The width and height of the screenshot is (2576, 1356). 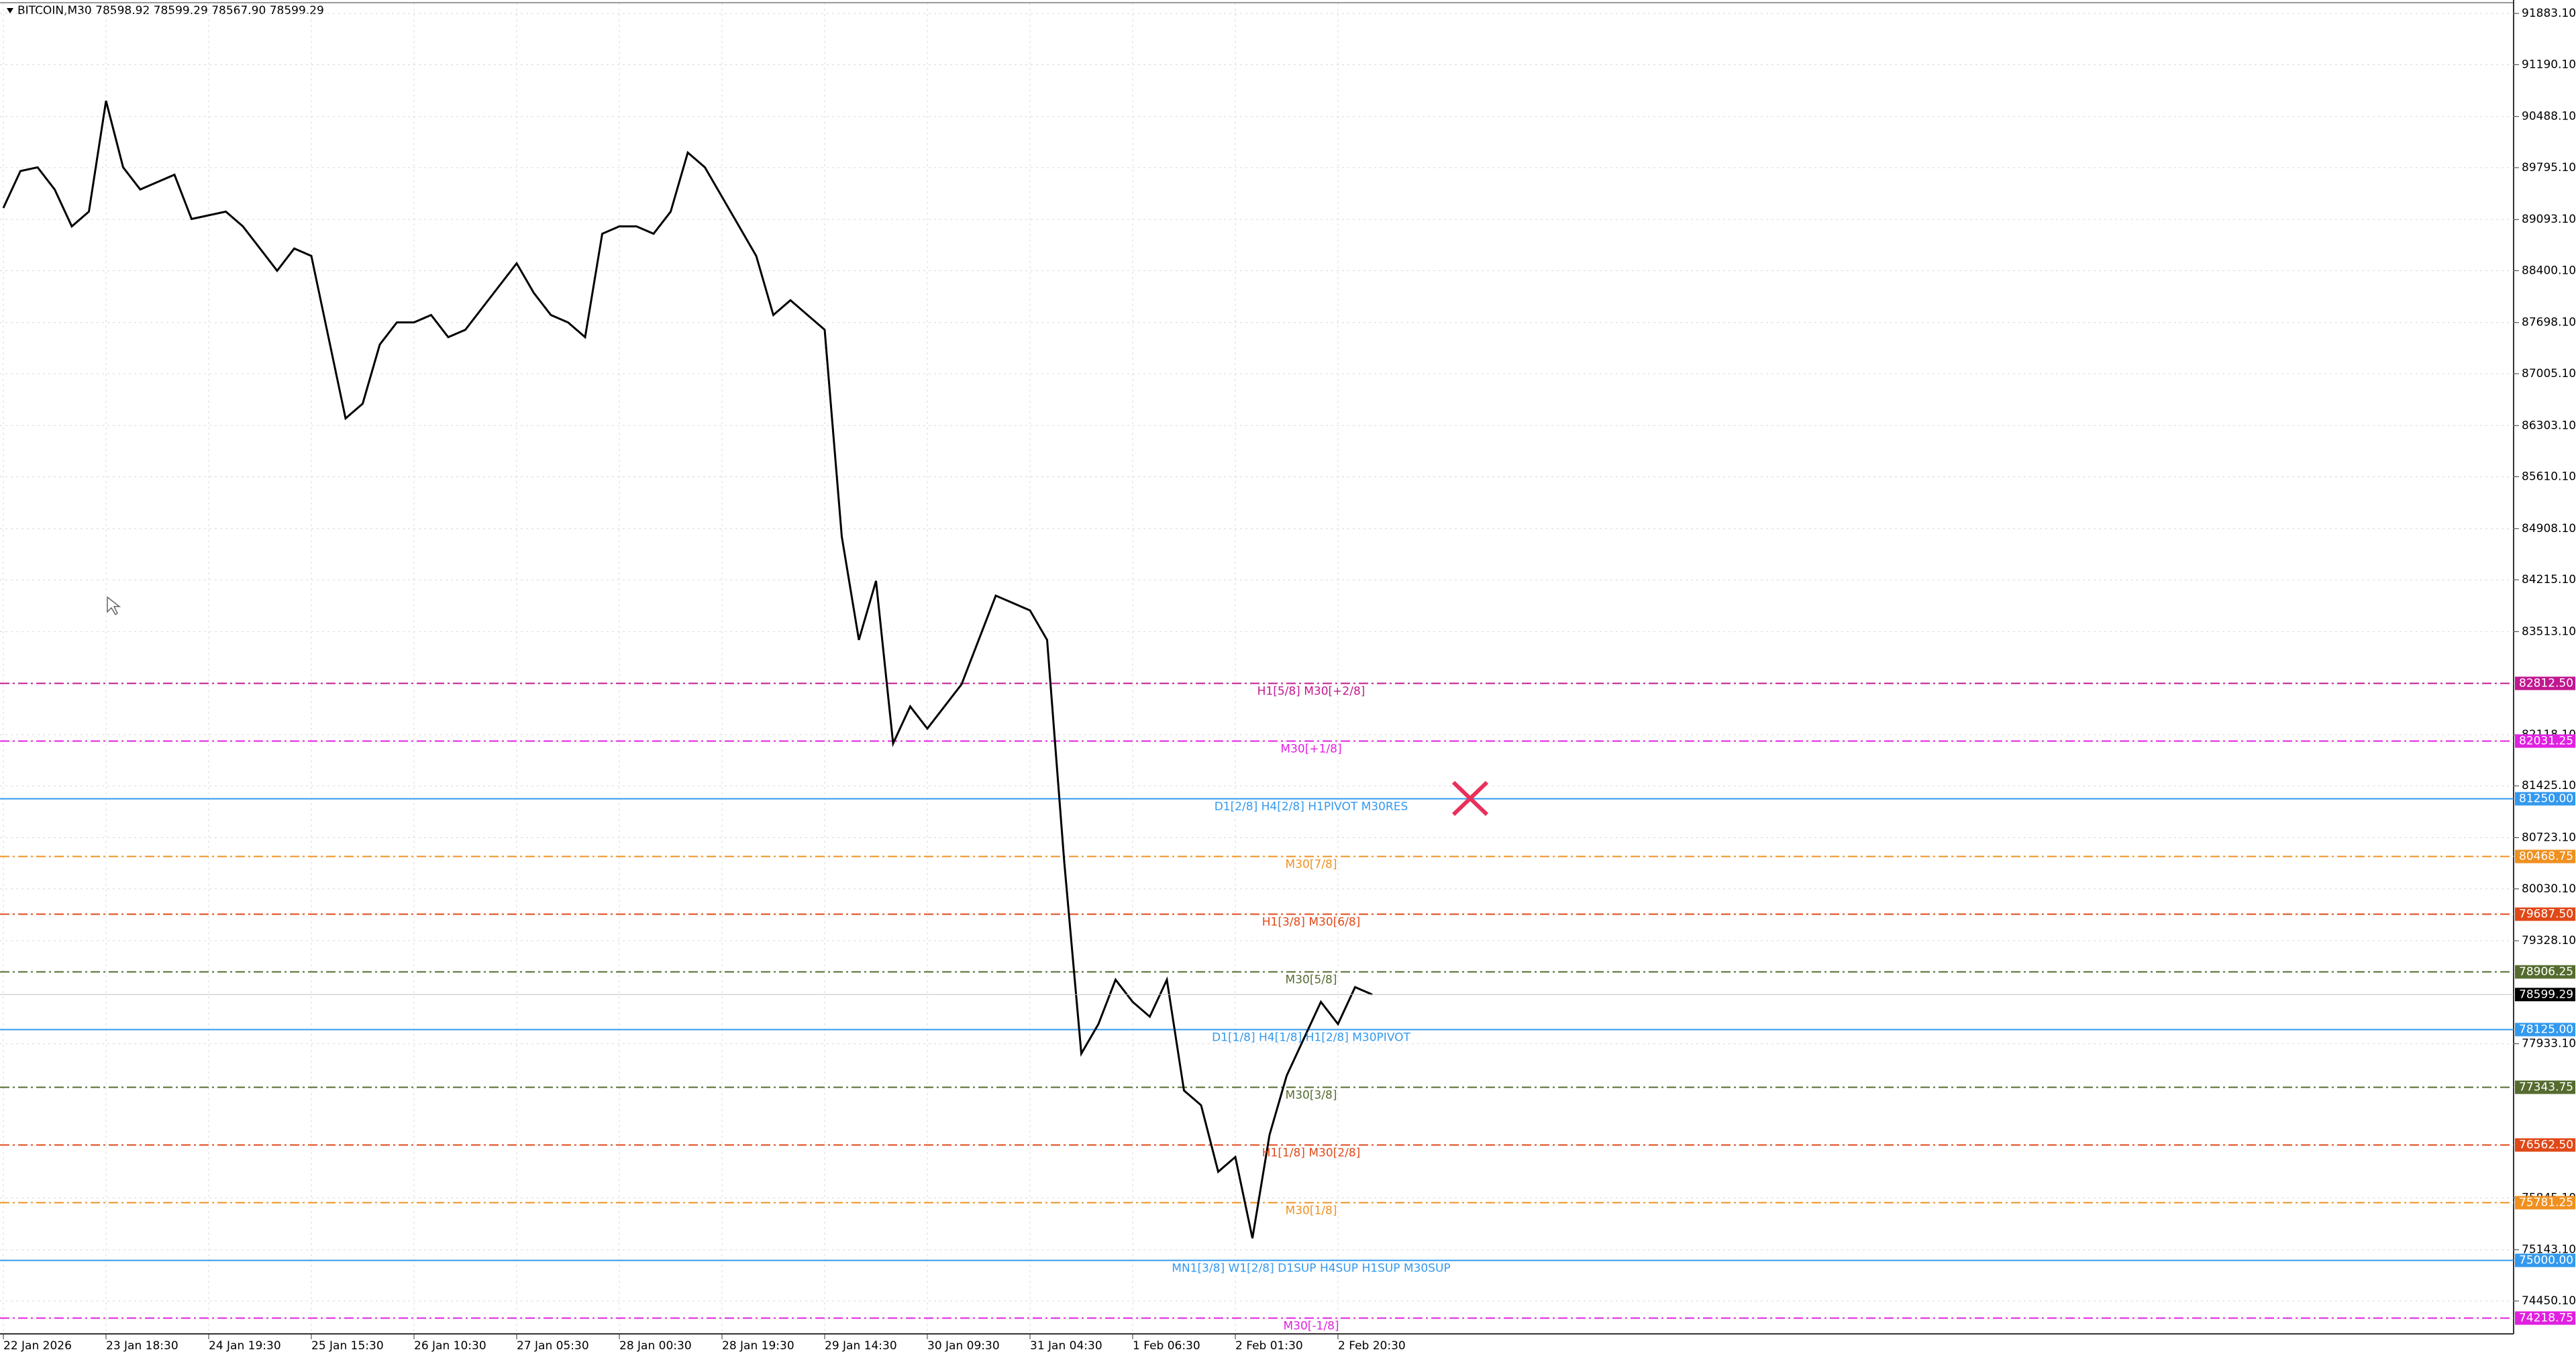 I want to click on x-tick-label: 2 Feb 20:30, so click(x=1372, y=1346).